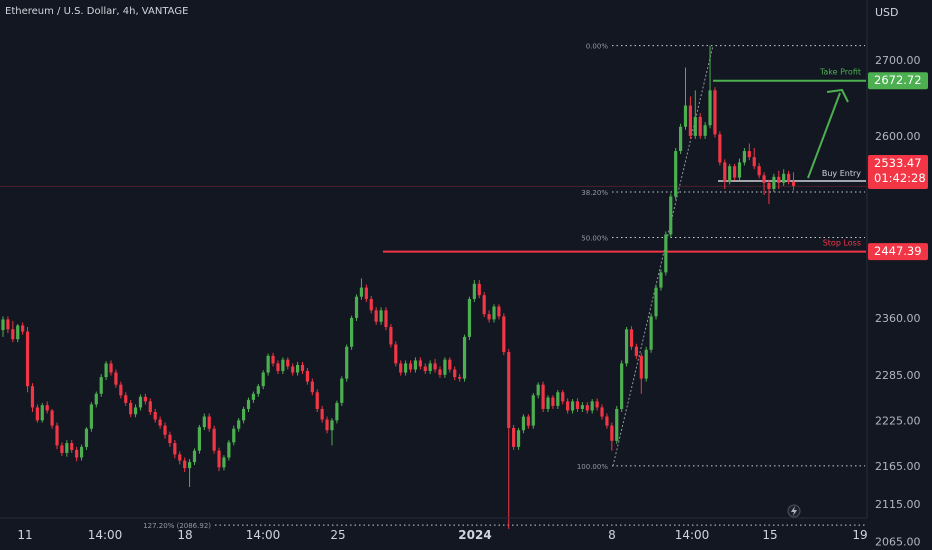 This screenshot has width=932, height=550. Describe the element at coordinates (842, 243) in the screenshot. I see `stop-loss-label: Stop Loss` at that location.